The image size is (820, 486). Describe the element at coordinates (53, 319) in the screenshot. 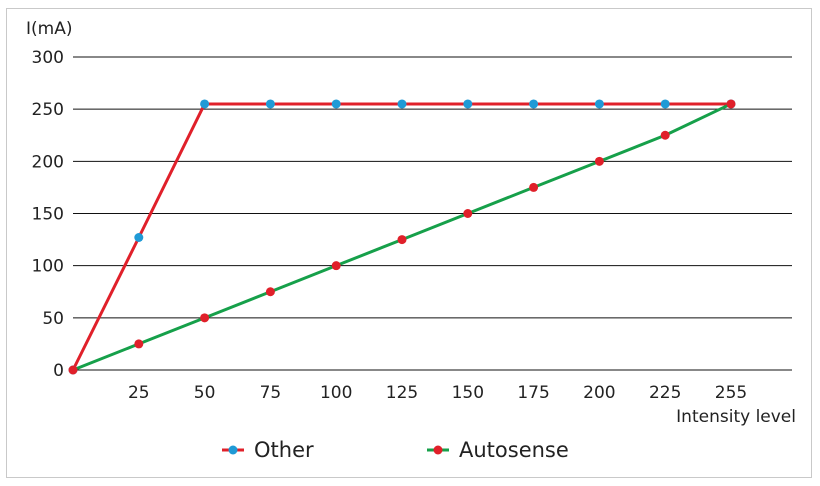

I see `y-tick-label-50: 50` at that location.